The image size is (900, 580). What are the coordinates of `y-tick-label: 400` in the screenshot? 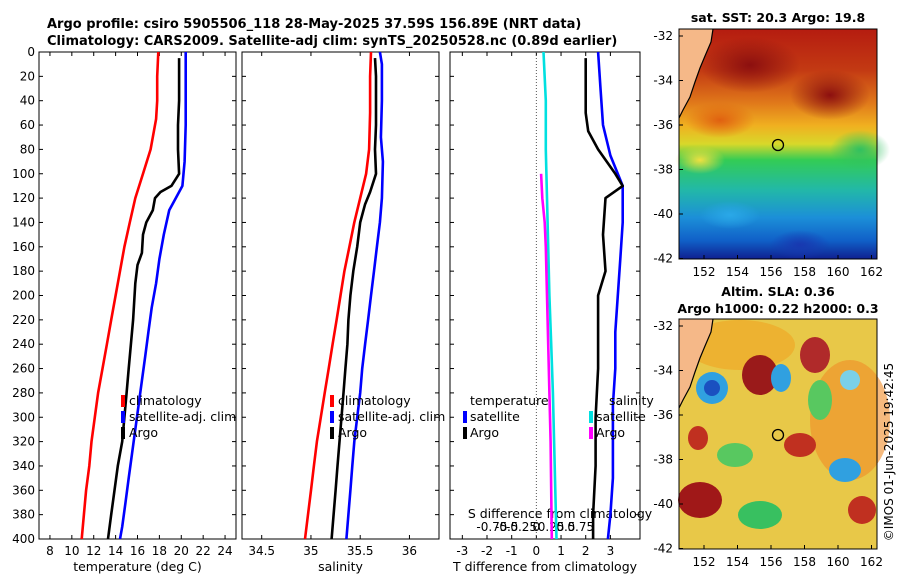 It's located at (23, 539).